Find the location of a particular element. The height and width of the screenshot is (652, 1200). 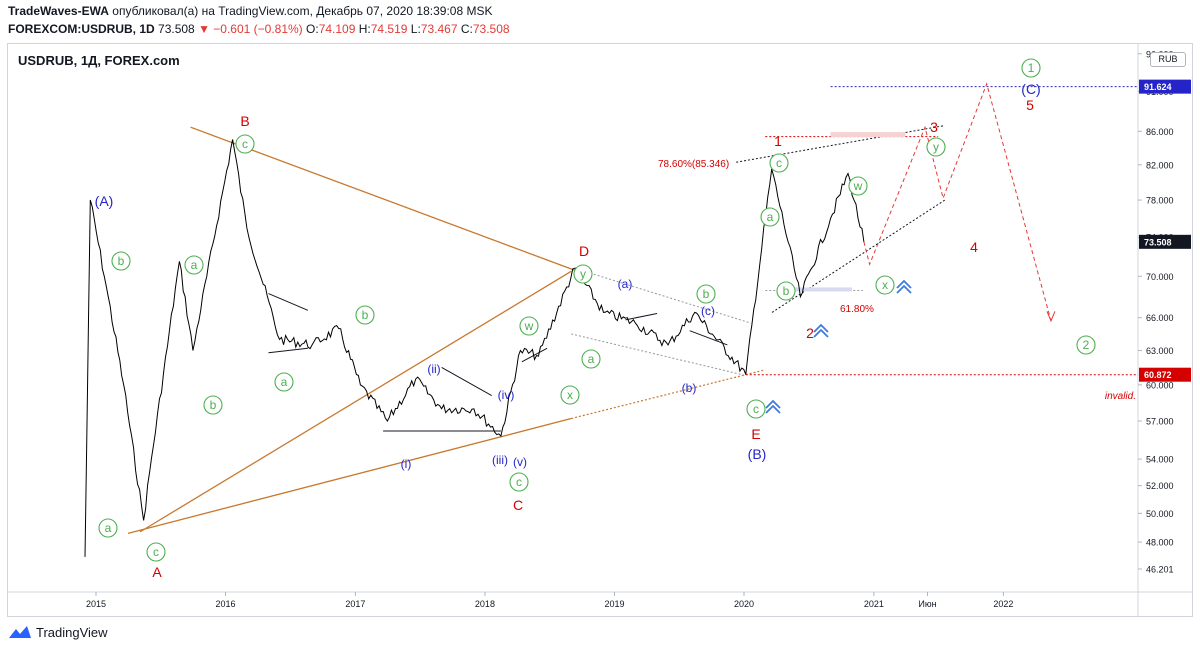

wave-label-ii: (ii) is located at coordinates (433, 369).